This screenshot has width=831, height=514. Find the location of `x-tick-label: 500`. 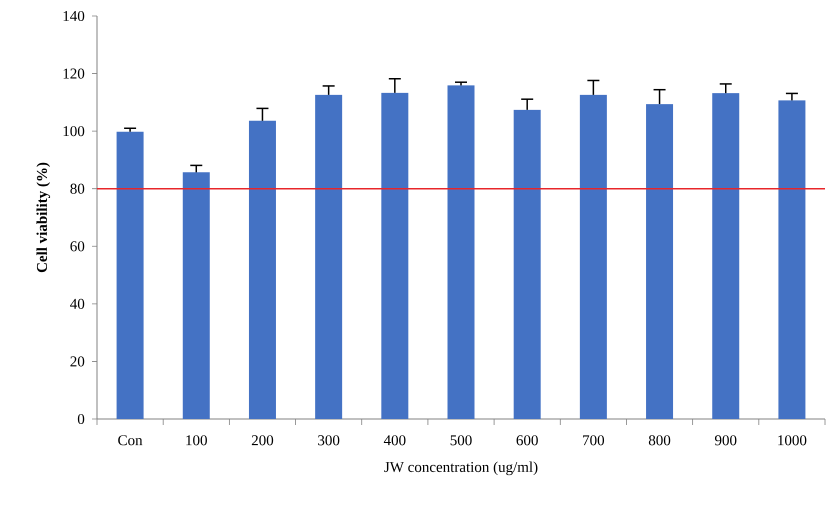

x-tick-label: 500 is located at coordinates (461, 440).